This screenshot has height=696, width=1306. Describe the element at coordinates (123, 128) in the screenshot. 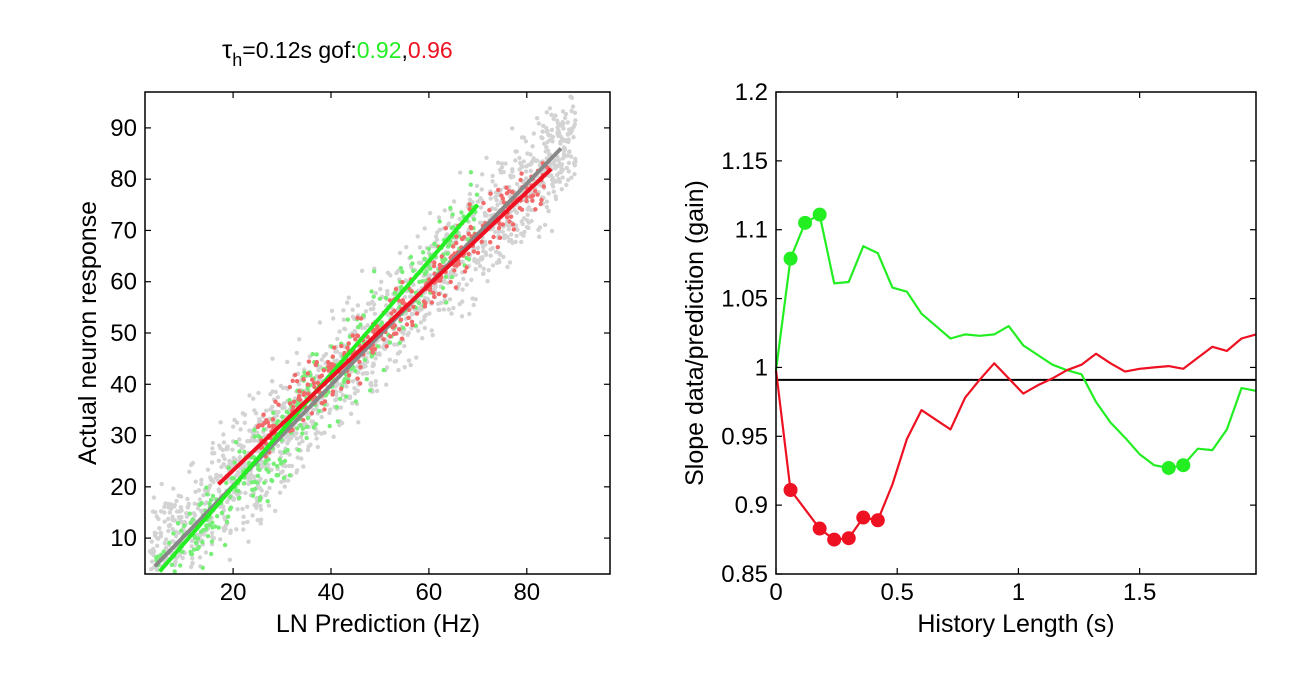

I see `y-tick-label: 90` at that location.